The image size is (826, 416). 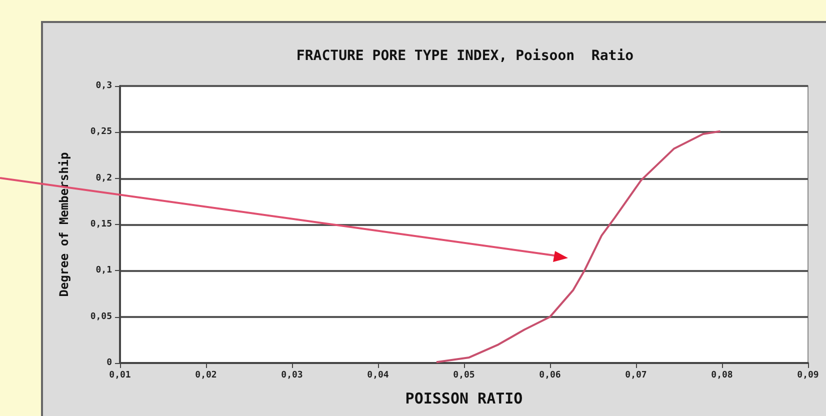 What do you see at coordinates (464, 399) in the screenshot?
I see `x-axis-title: POISSON RATIO` at bounding box center [464, 399].